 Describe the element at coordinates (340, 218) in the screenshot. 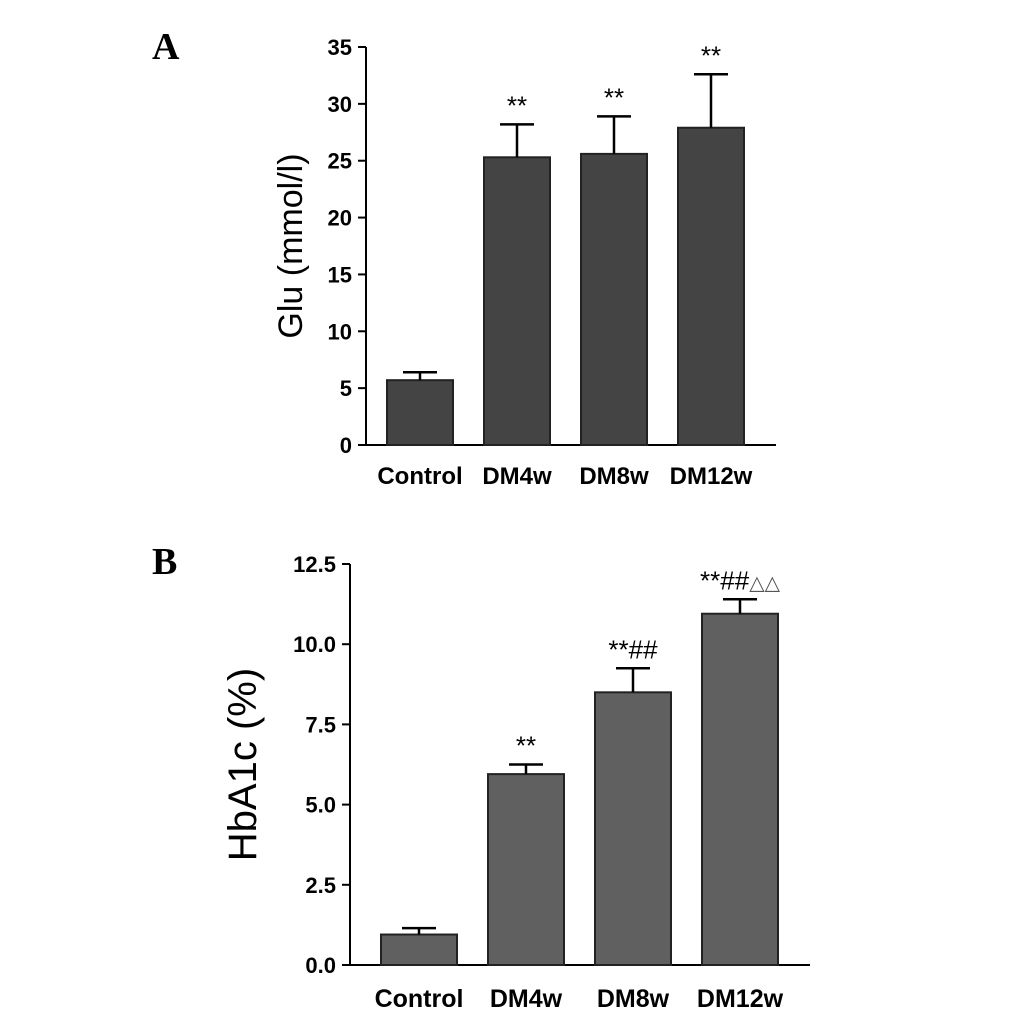

I see `y-tick-label-a: 20` at that location.